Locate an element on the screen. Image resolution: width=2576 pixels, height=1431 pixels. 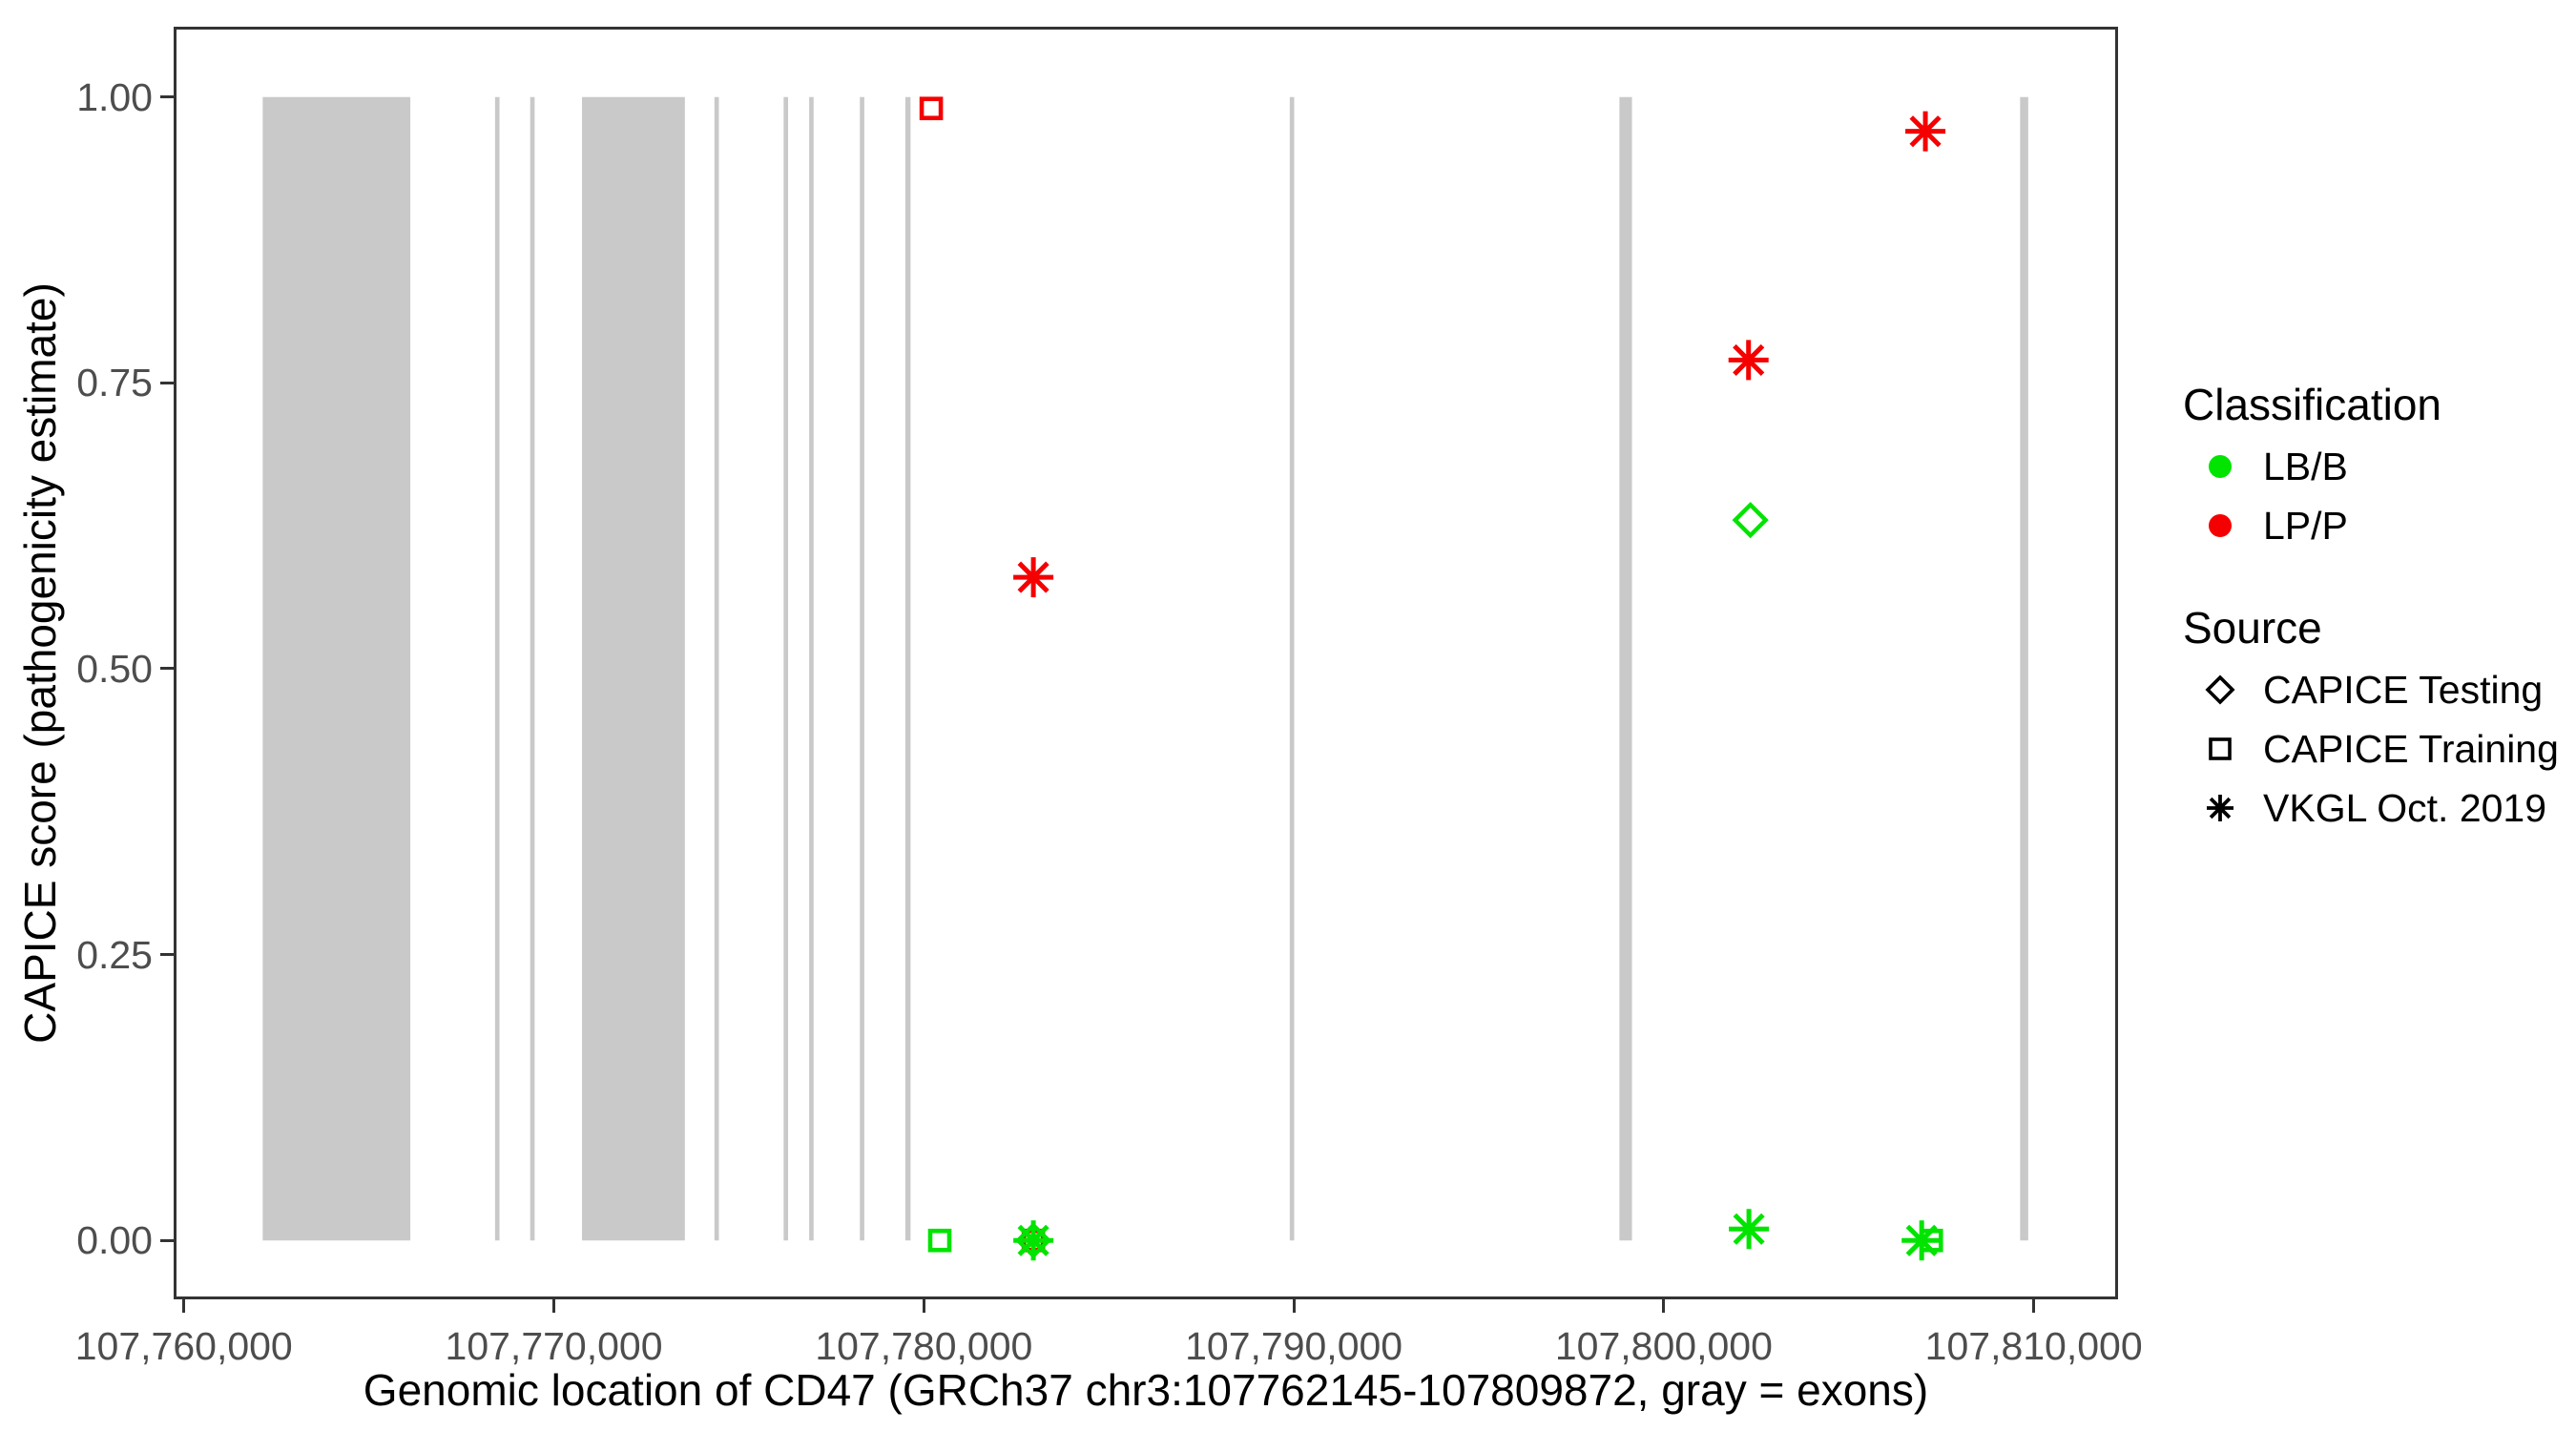
y-tick-label: 1.00 is located at coordinates (114, 96).